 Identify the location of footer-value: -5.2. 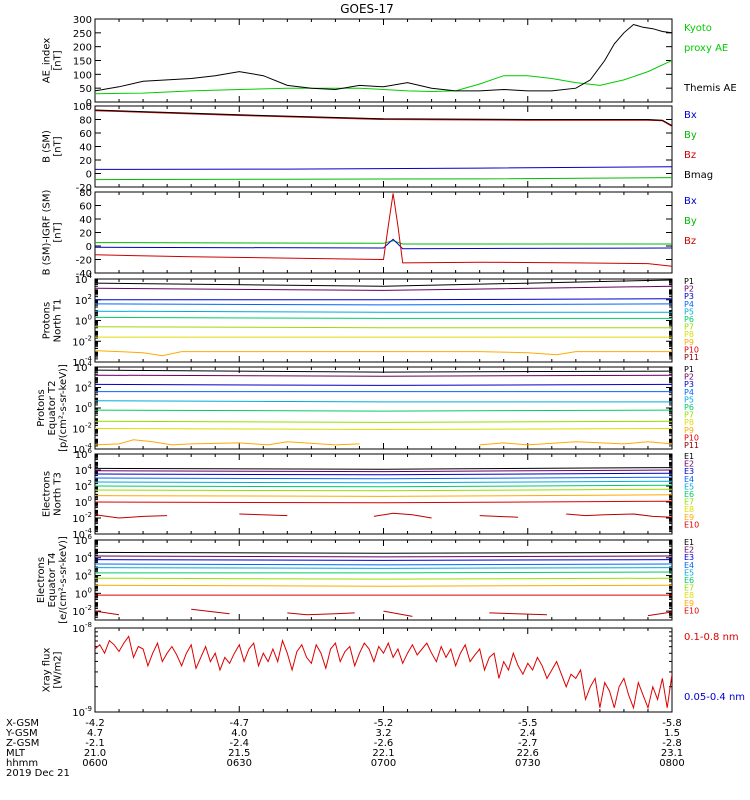
(384, 723).